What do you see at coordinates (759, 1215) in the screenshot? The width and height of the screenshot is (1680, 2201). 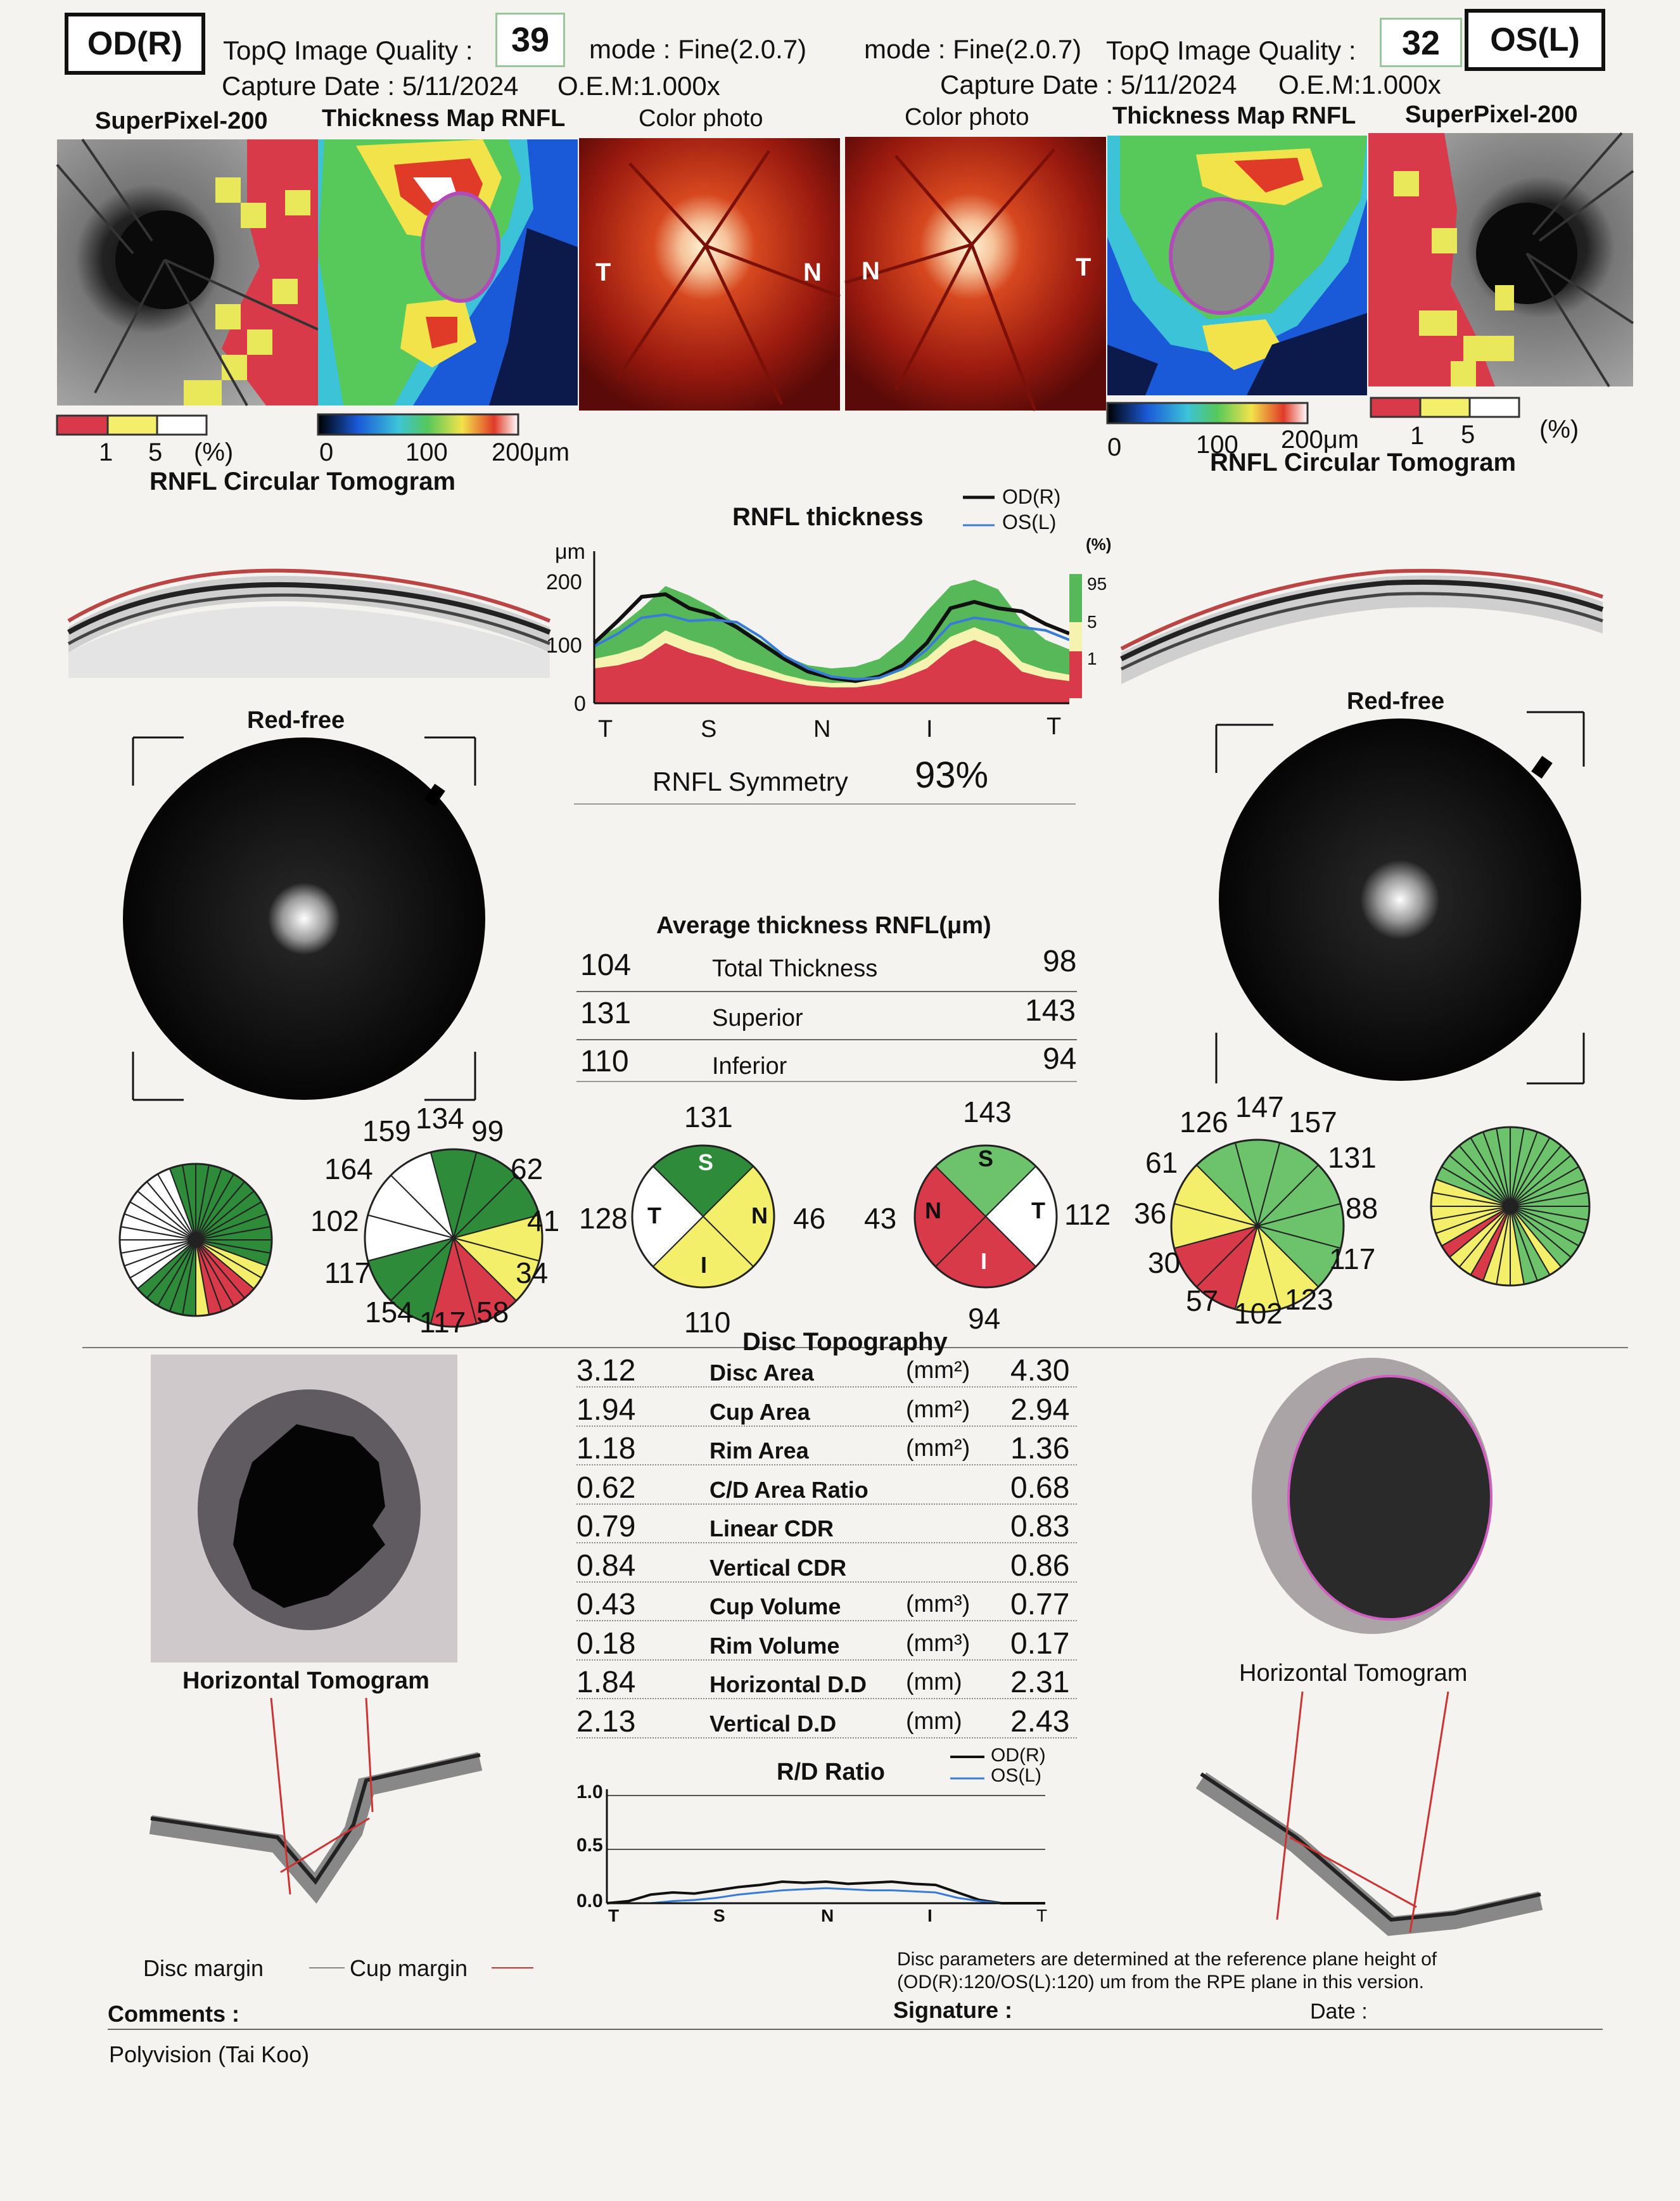 I see `od-quad-n: N` at bounding box center [759, 1215].